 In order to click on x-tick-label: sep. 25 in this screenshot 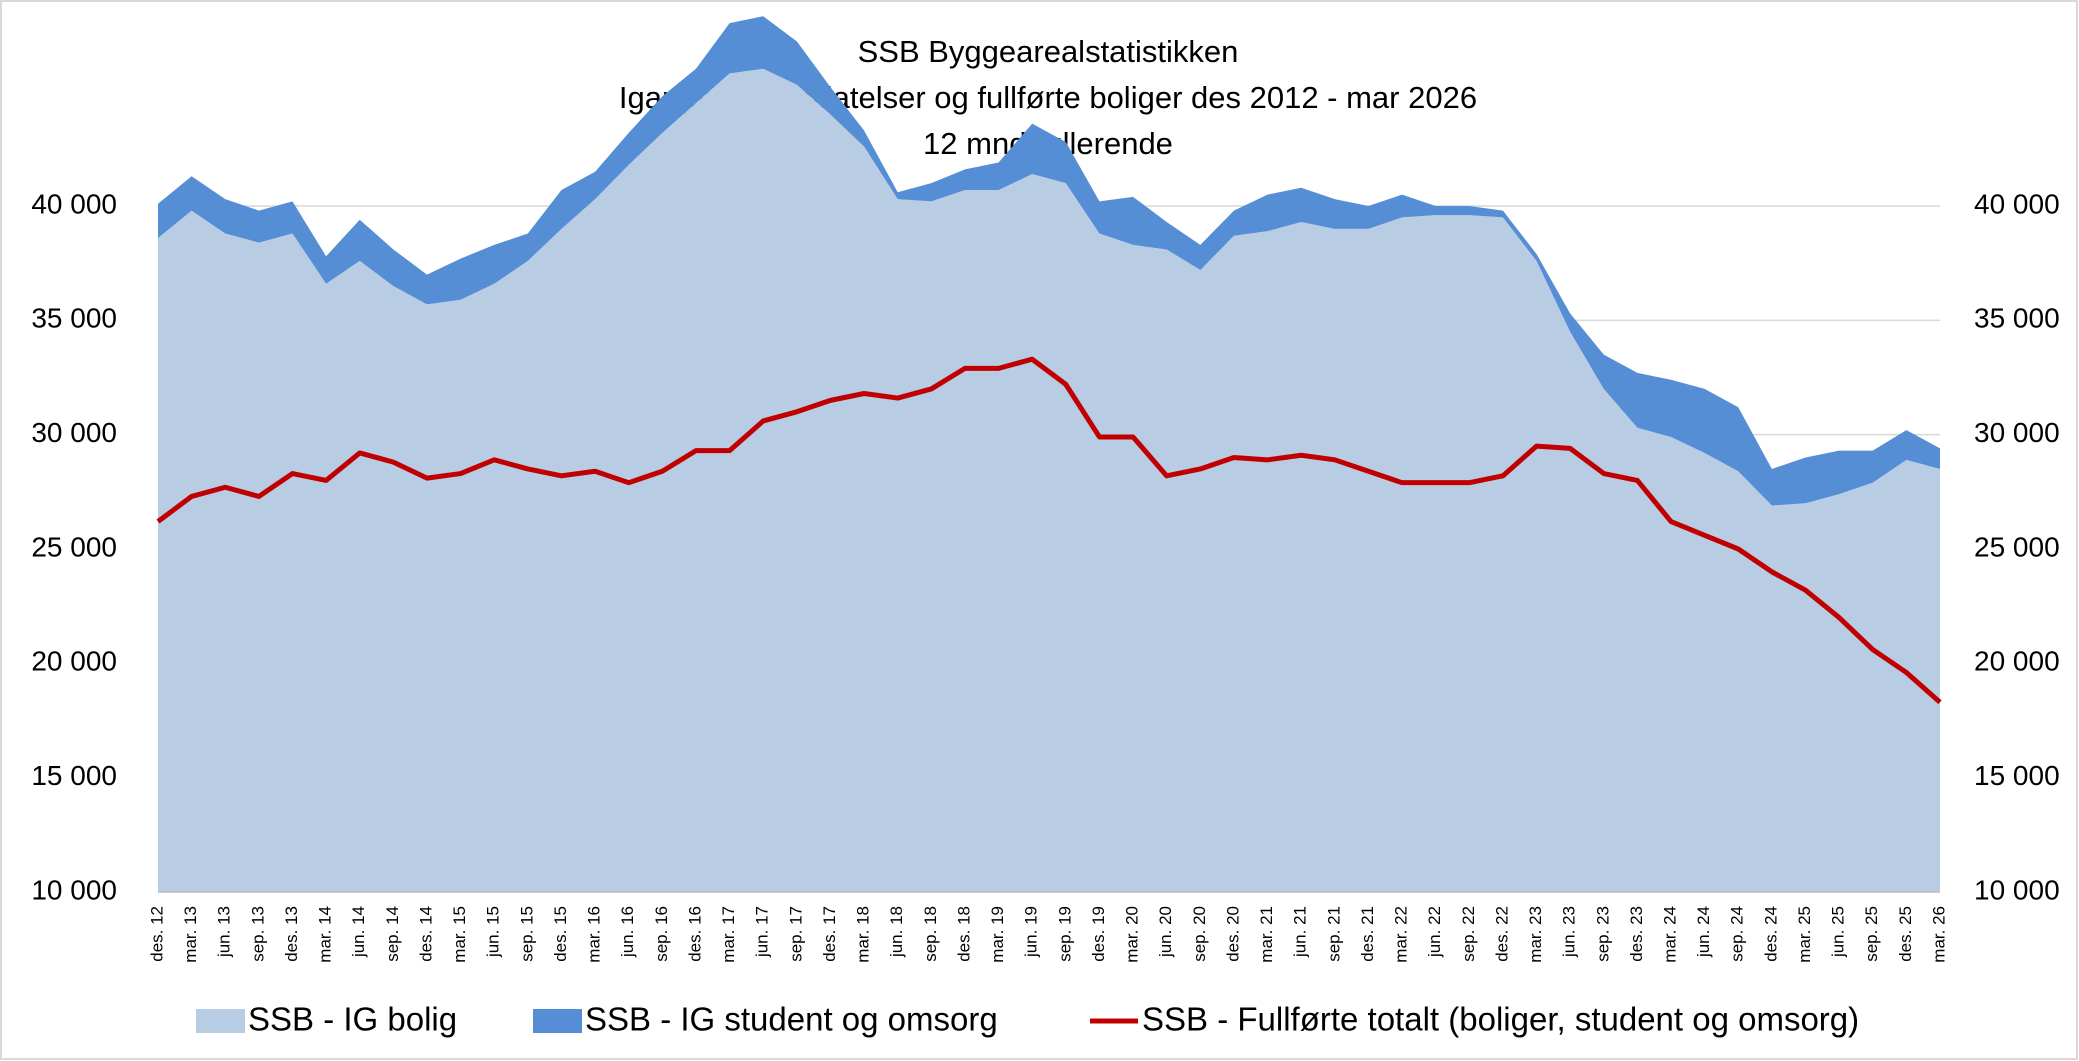, I will do `click(1871, 934)`.